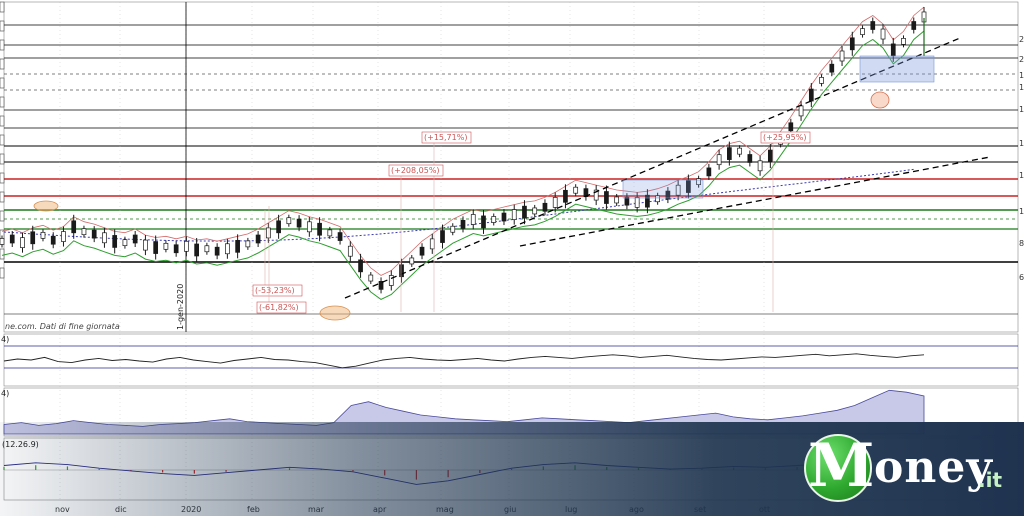 Image resolution: width=1024 pixels, height=516 pixels. What do you see at coordinates (755, 201) in the screenshot?
I see `secondary-trendline` at bounding box center [755, 201].